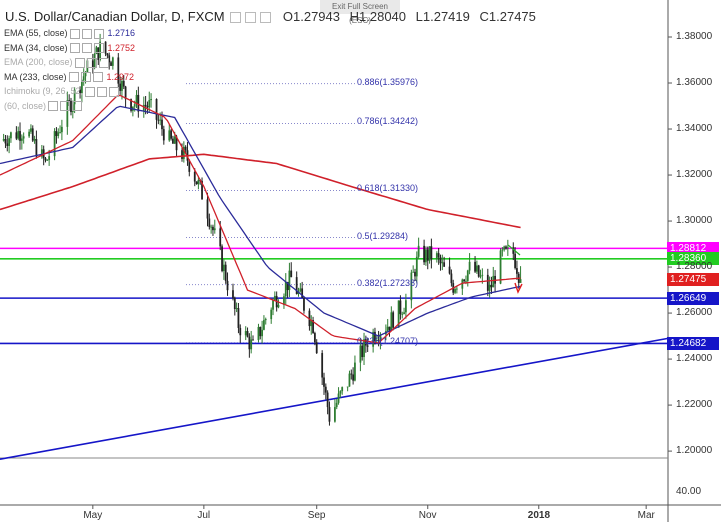  Describe the element at coordinates (43, 106) in the screenshot. I see `indicator-row: (60, close)` at that location.